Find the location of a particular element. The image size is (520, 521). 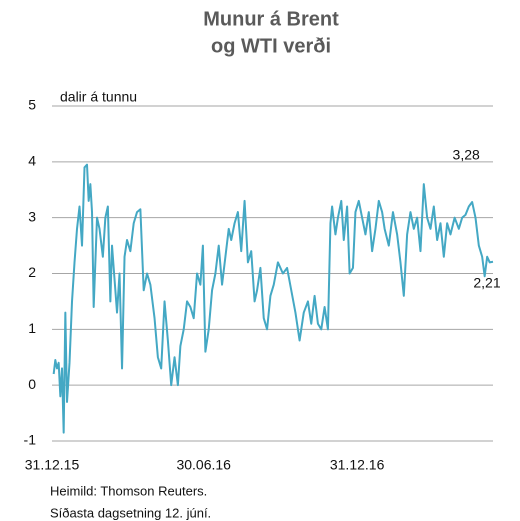

y-tick-label: -1 is located at coordinates (30, 440).